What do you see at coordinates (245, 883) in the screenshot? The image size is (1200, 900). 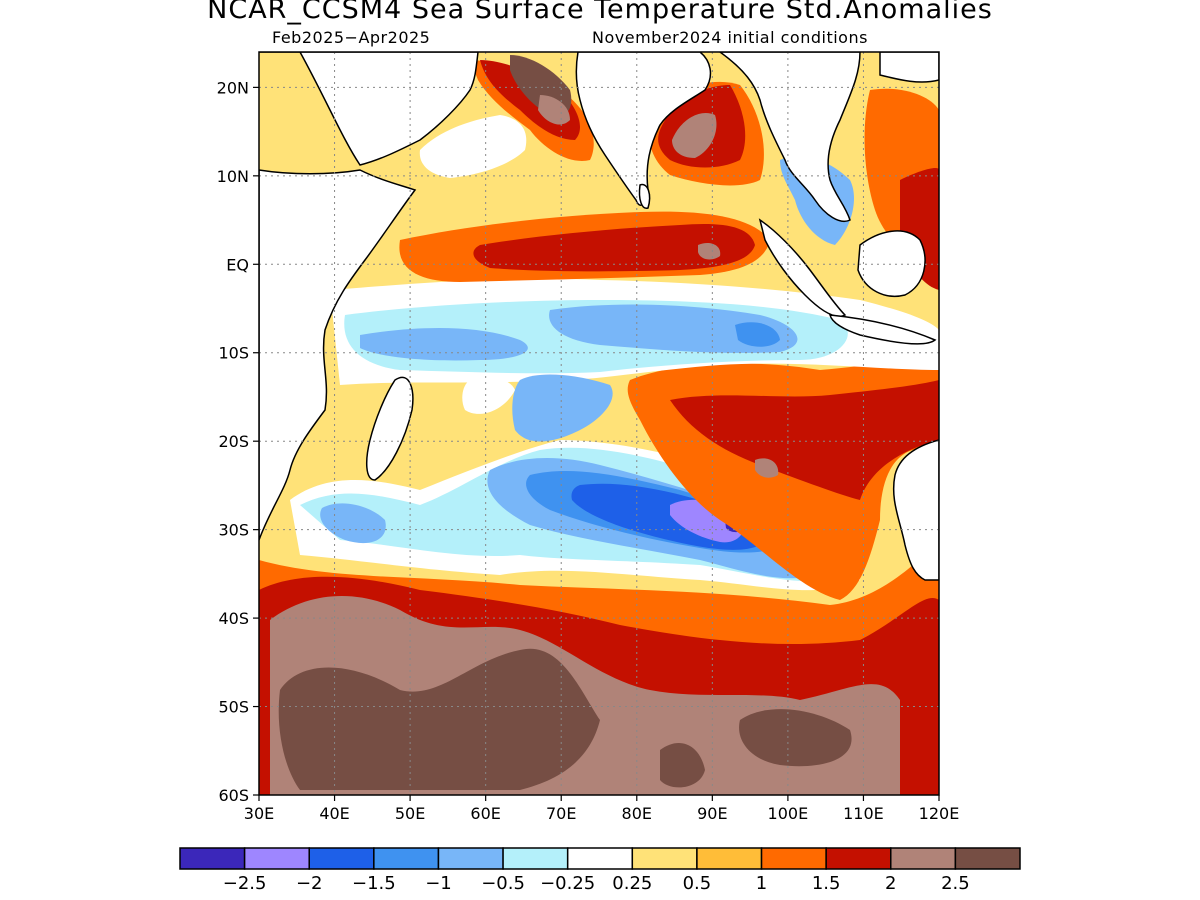 I see `colorbar-label: −2.5` at bounding box center [245, 883].